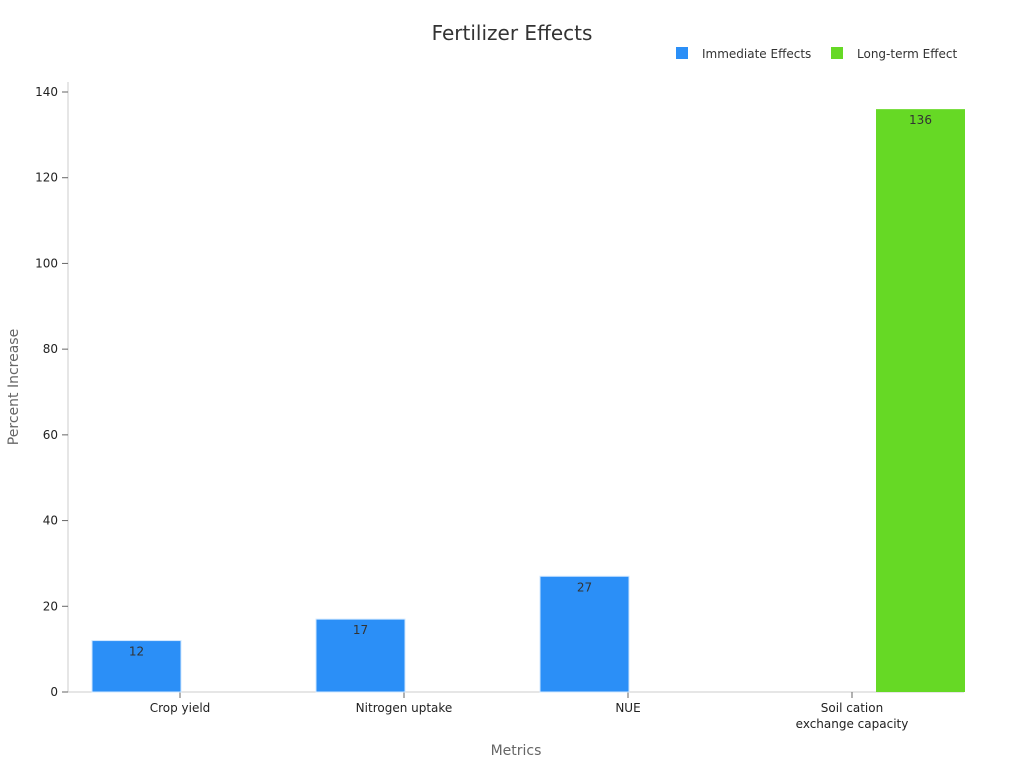 Image resolution: width=1024 pixels, height=768 pixels. What do you see at coordinates (50, 349) in the screenshot?
I see `y-tick-label: 80` at bounding box center [50, 349].